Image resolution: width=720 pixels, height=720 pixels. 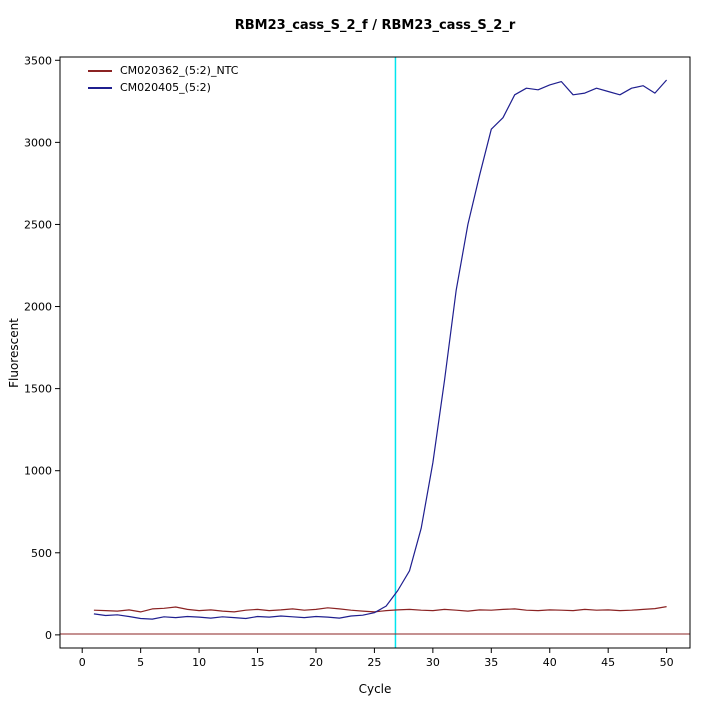 What do you see at coordinates (140, 662) in the screenshot?
I see `svg-text: 5` at bounding box center [140, 662].